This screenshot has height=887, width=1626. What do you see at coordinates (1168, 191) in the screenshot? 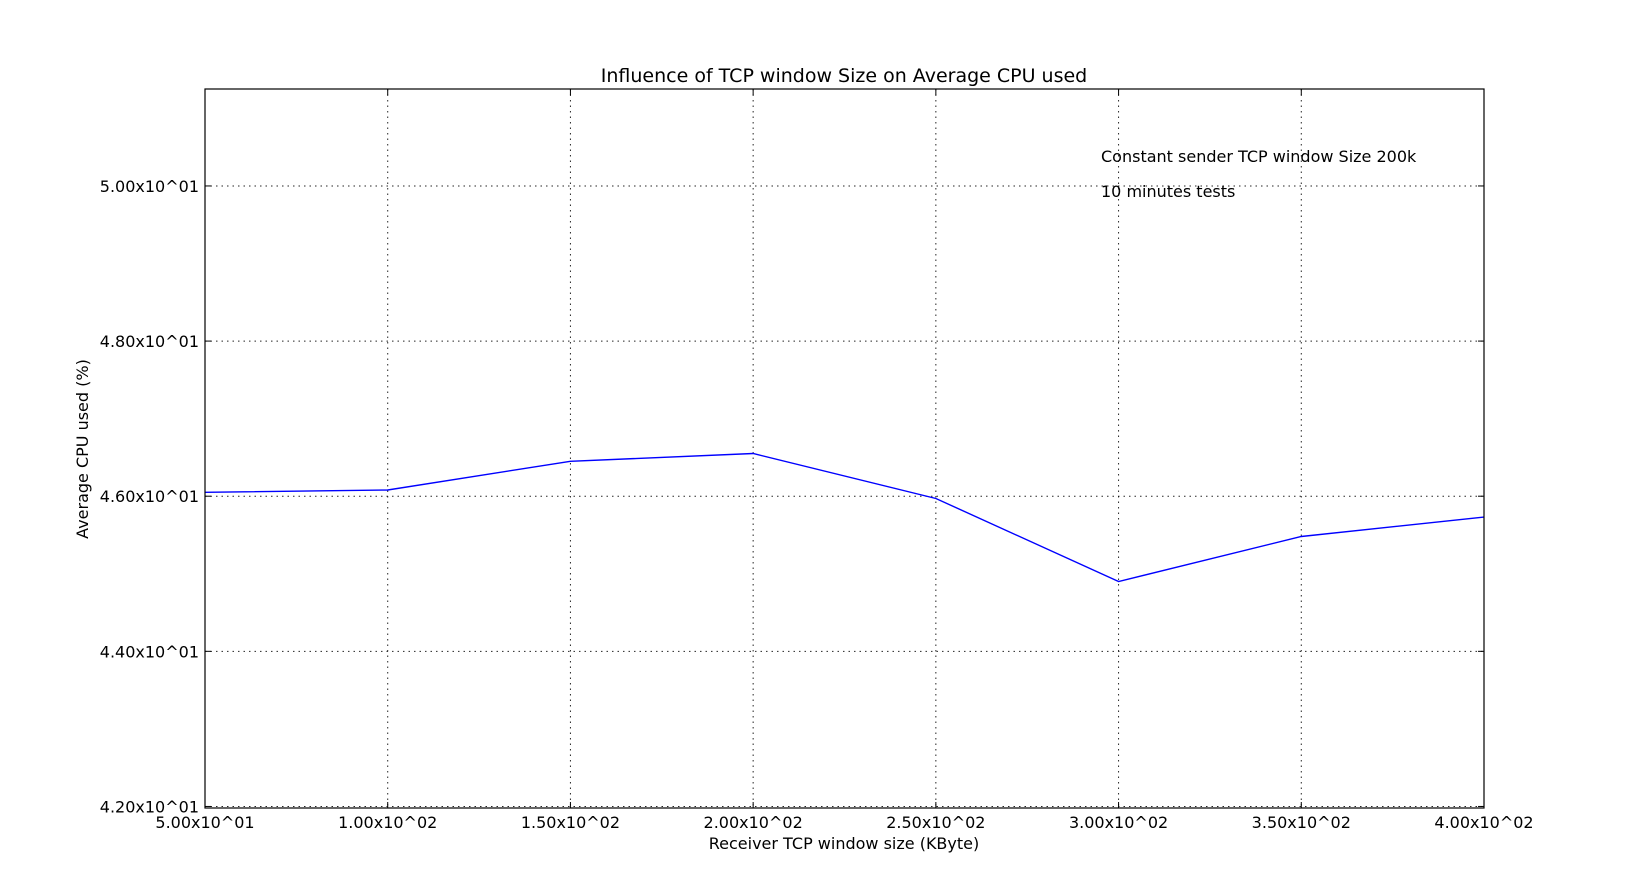
I see `annotation-test-duration: 10 minutes tests` at bounding box center [1168, 191].